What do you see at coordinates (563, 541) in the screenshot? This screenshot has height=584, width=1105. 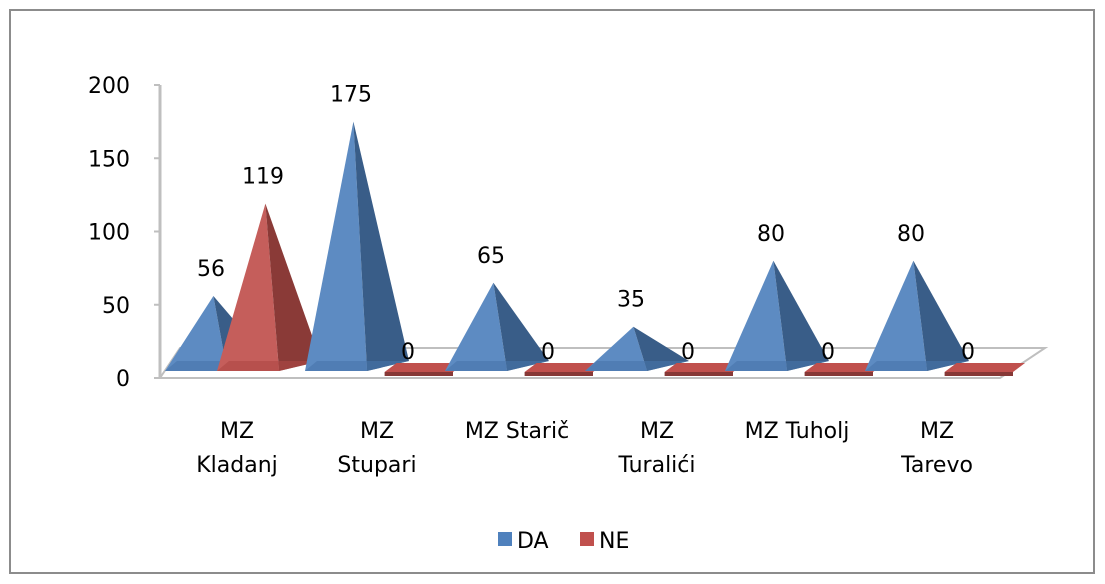 I see `legend: DA NE` at bounding box center [563, 541].